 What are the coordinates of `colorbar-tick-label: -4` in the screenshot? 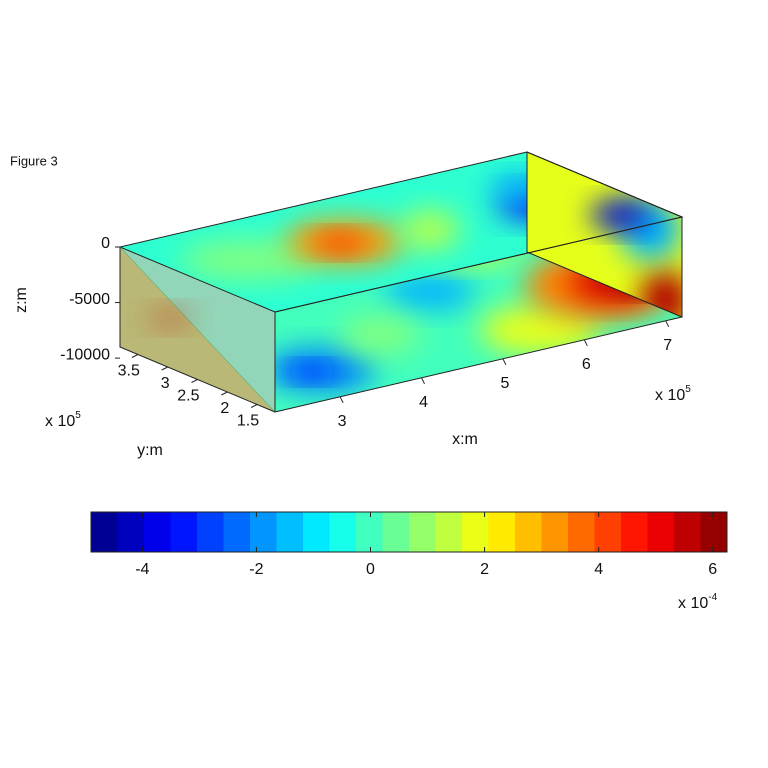 It's located at (142, 569).